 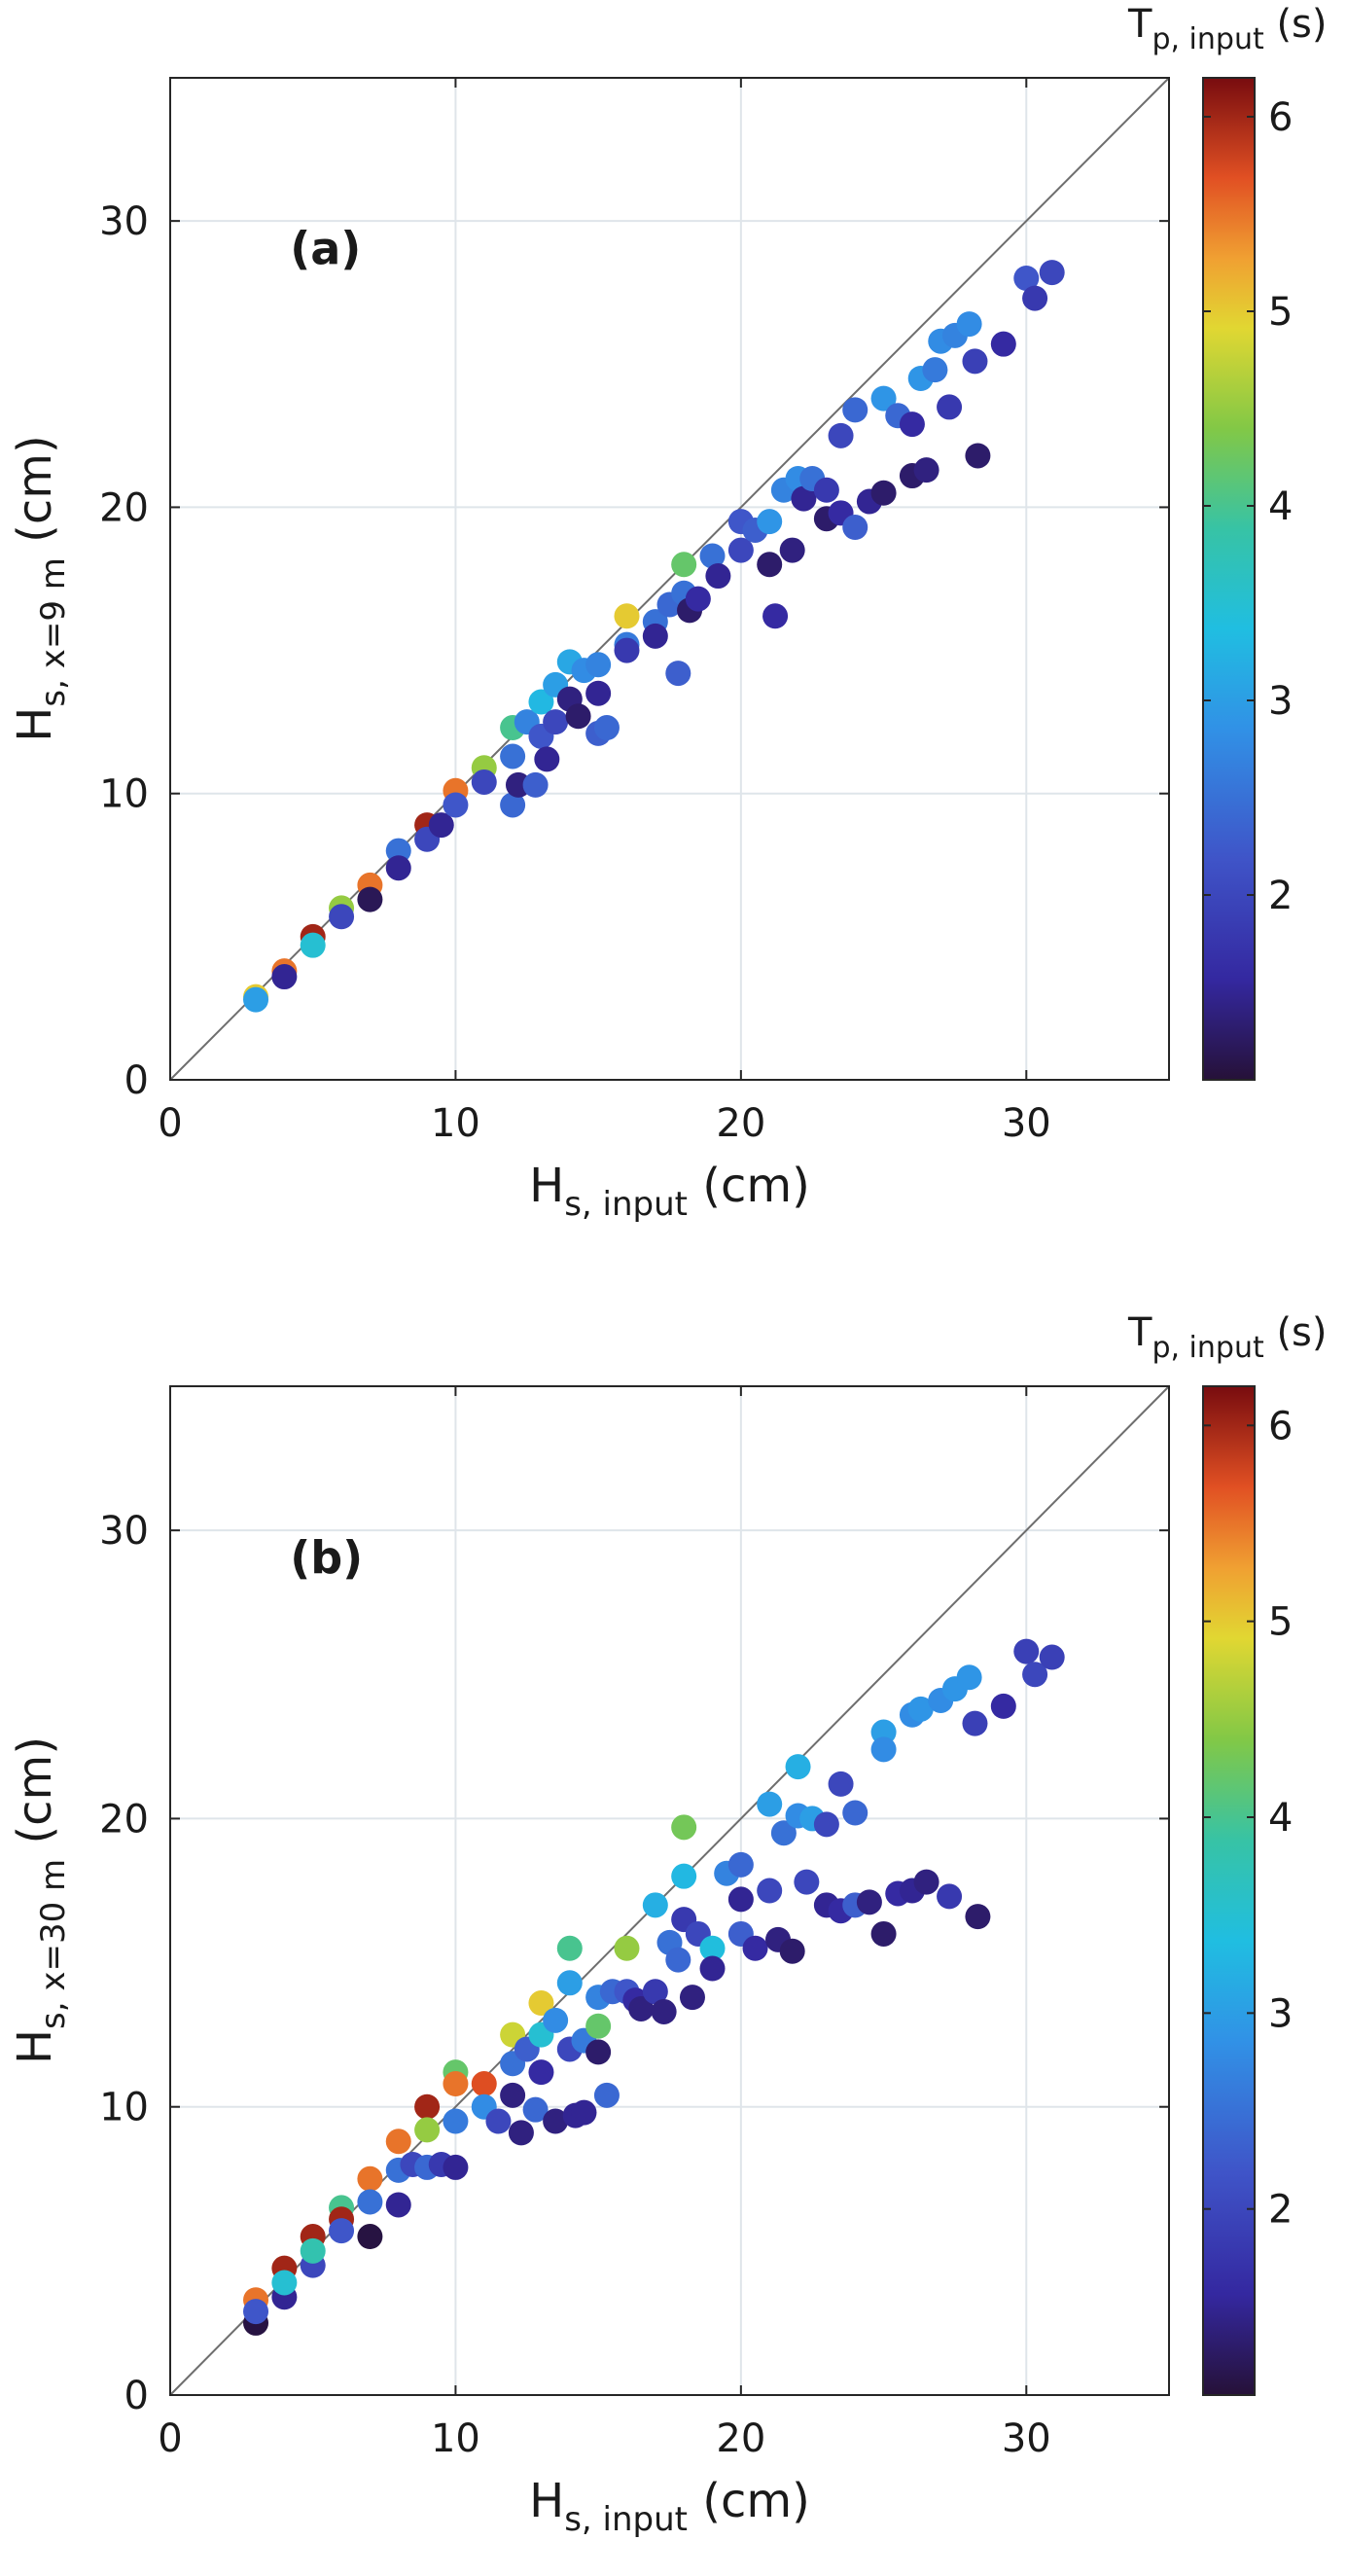 What do you see at coordinates (1281, 2210) in the screenshot?
I see `colorbar-tick-label: 2` at bounding box center [1281, 2210].